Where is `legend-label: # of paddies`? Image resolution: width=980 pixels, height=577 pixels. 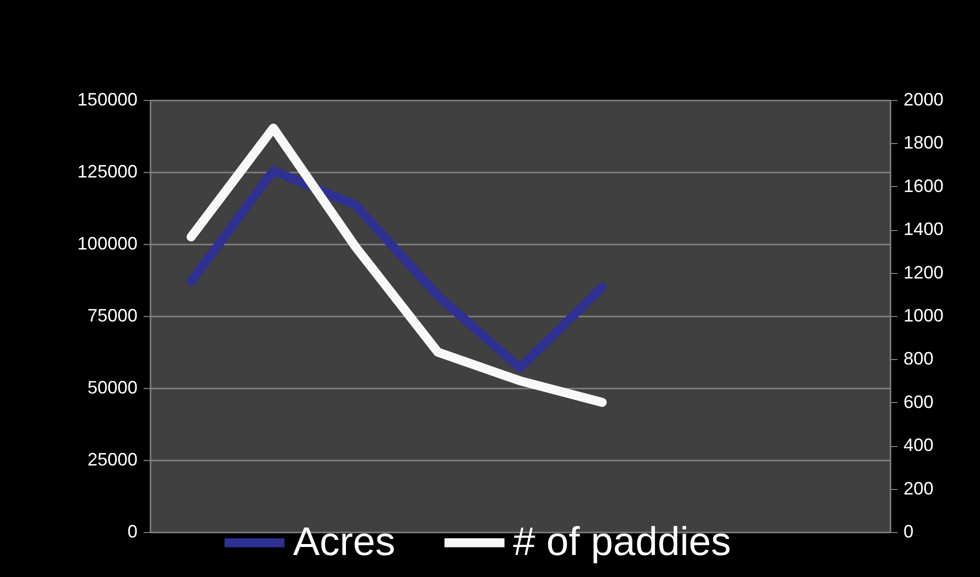 legend-label: # of paddies is located at coordinates (622, 542).